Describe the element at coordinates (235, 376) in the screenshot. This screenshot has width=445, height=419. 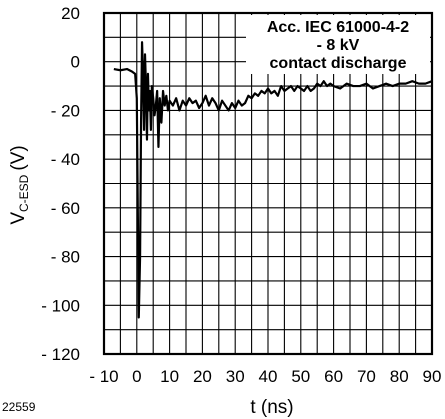
I see `x-tick-label: 30` at that location.